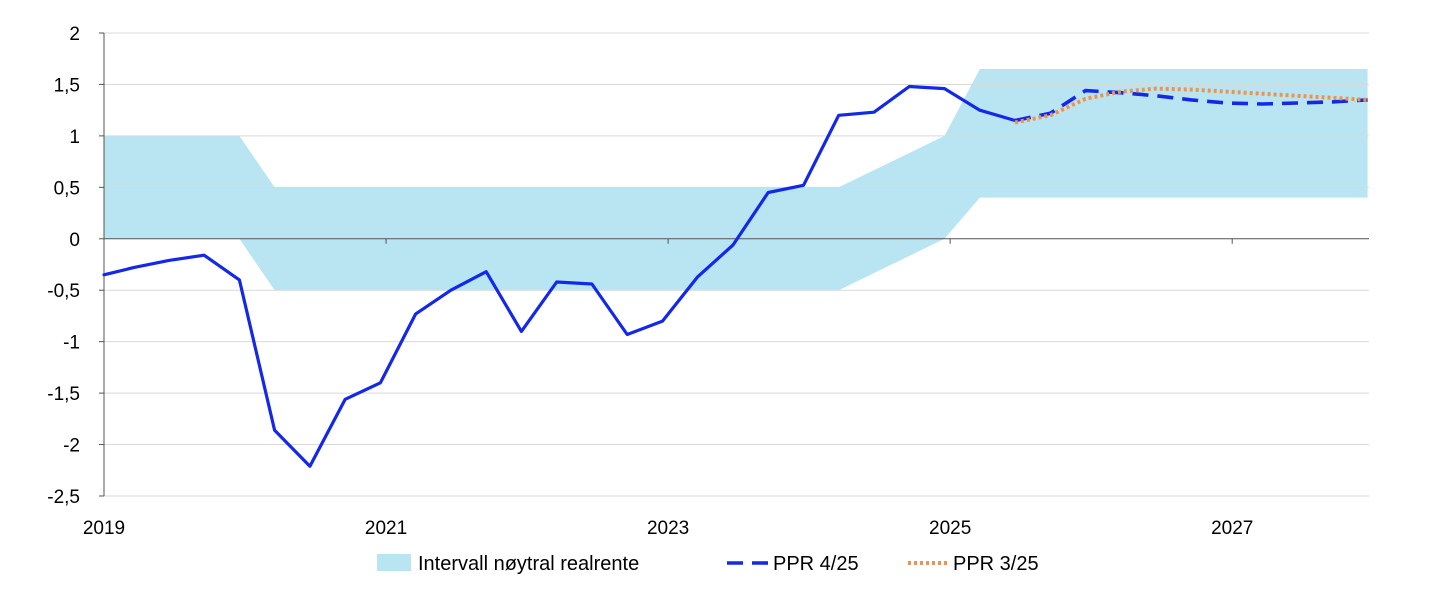 This screenshot has height=595, width=1445. I want to click on x-tick-label: 2019, so click(104, 528).